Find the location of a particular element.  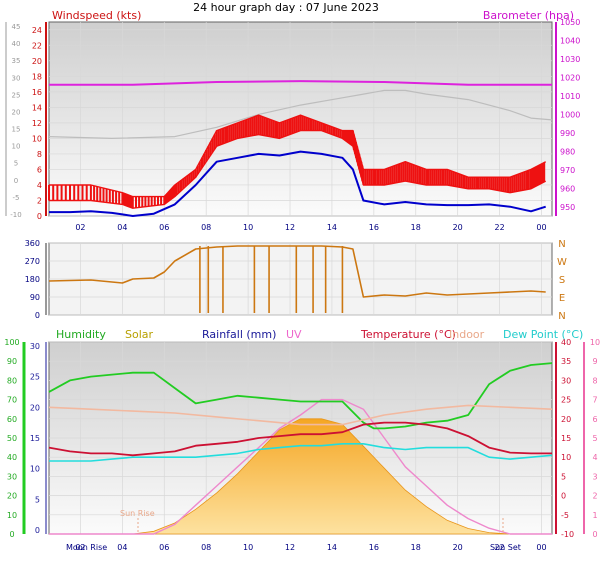

wind-x-tick: 22 is located at coordinates (500, 227).